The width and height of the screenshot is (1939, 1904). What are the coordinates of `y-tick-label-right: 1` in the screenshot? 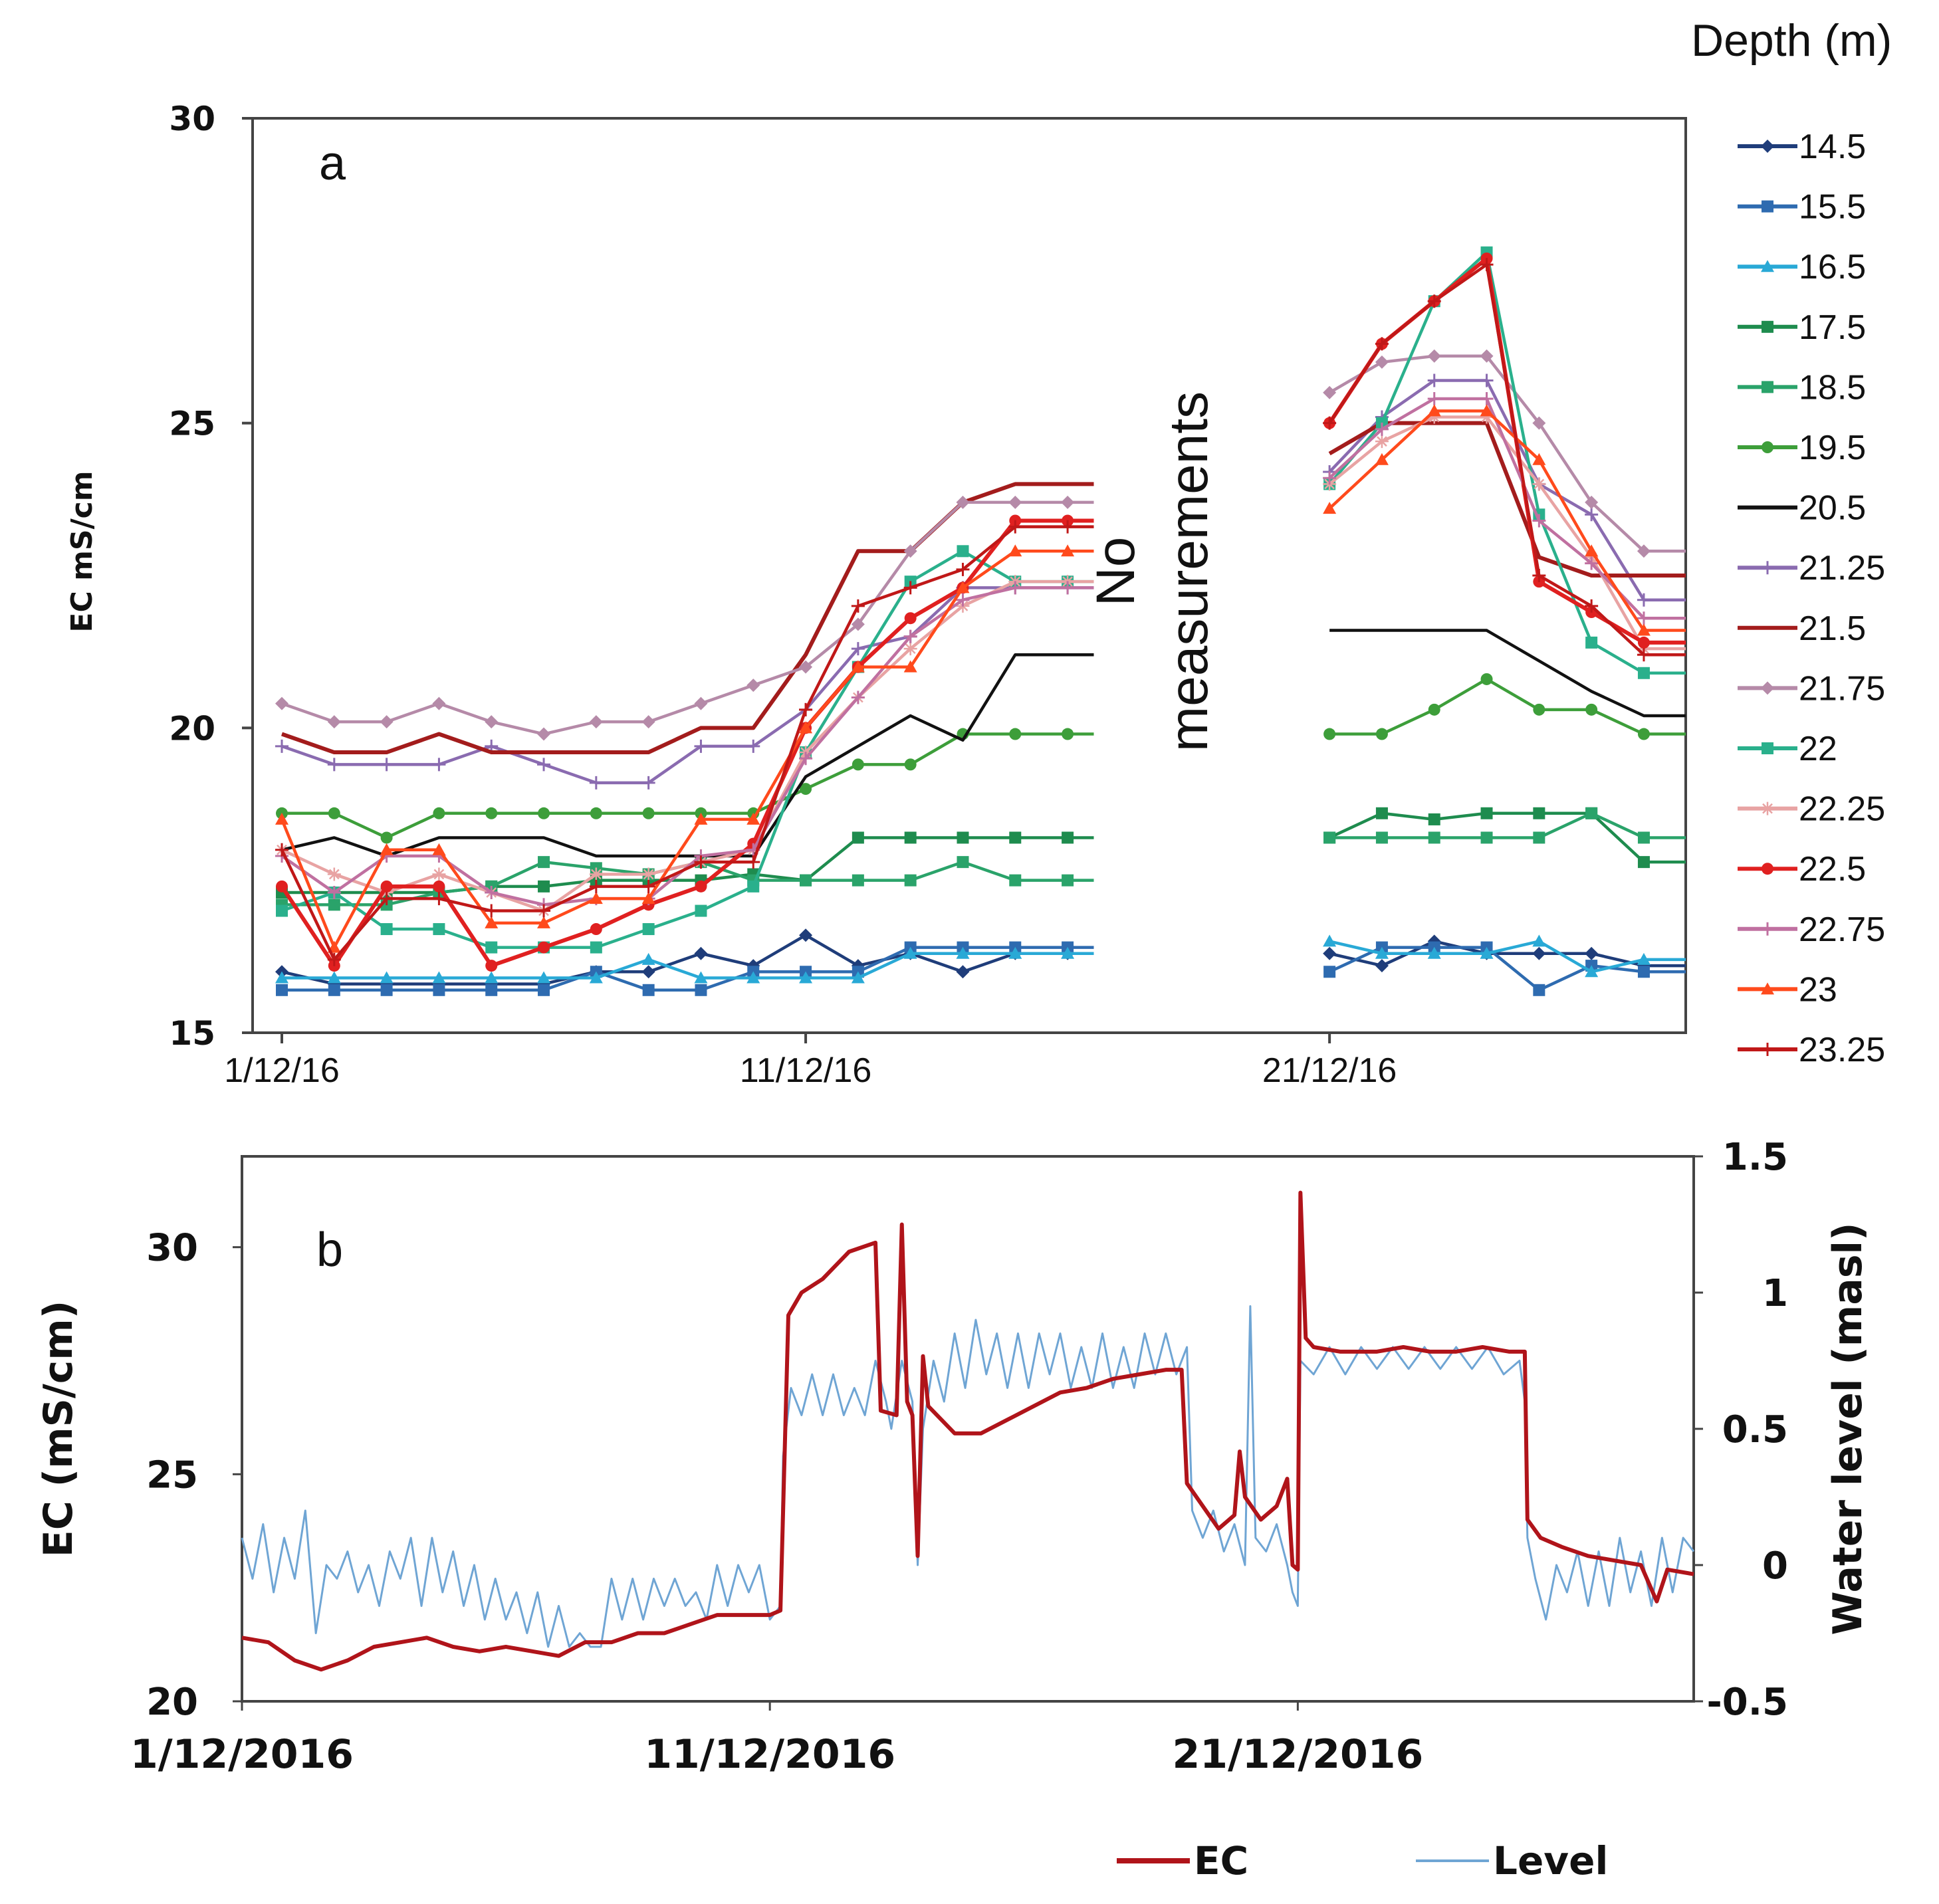 It's located at (1775, 1293).